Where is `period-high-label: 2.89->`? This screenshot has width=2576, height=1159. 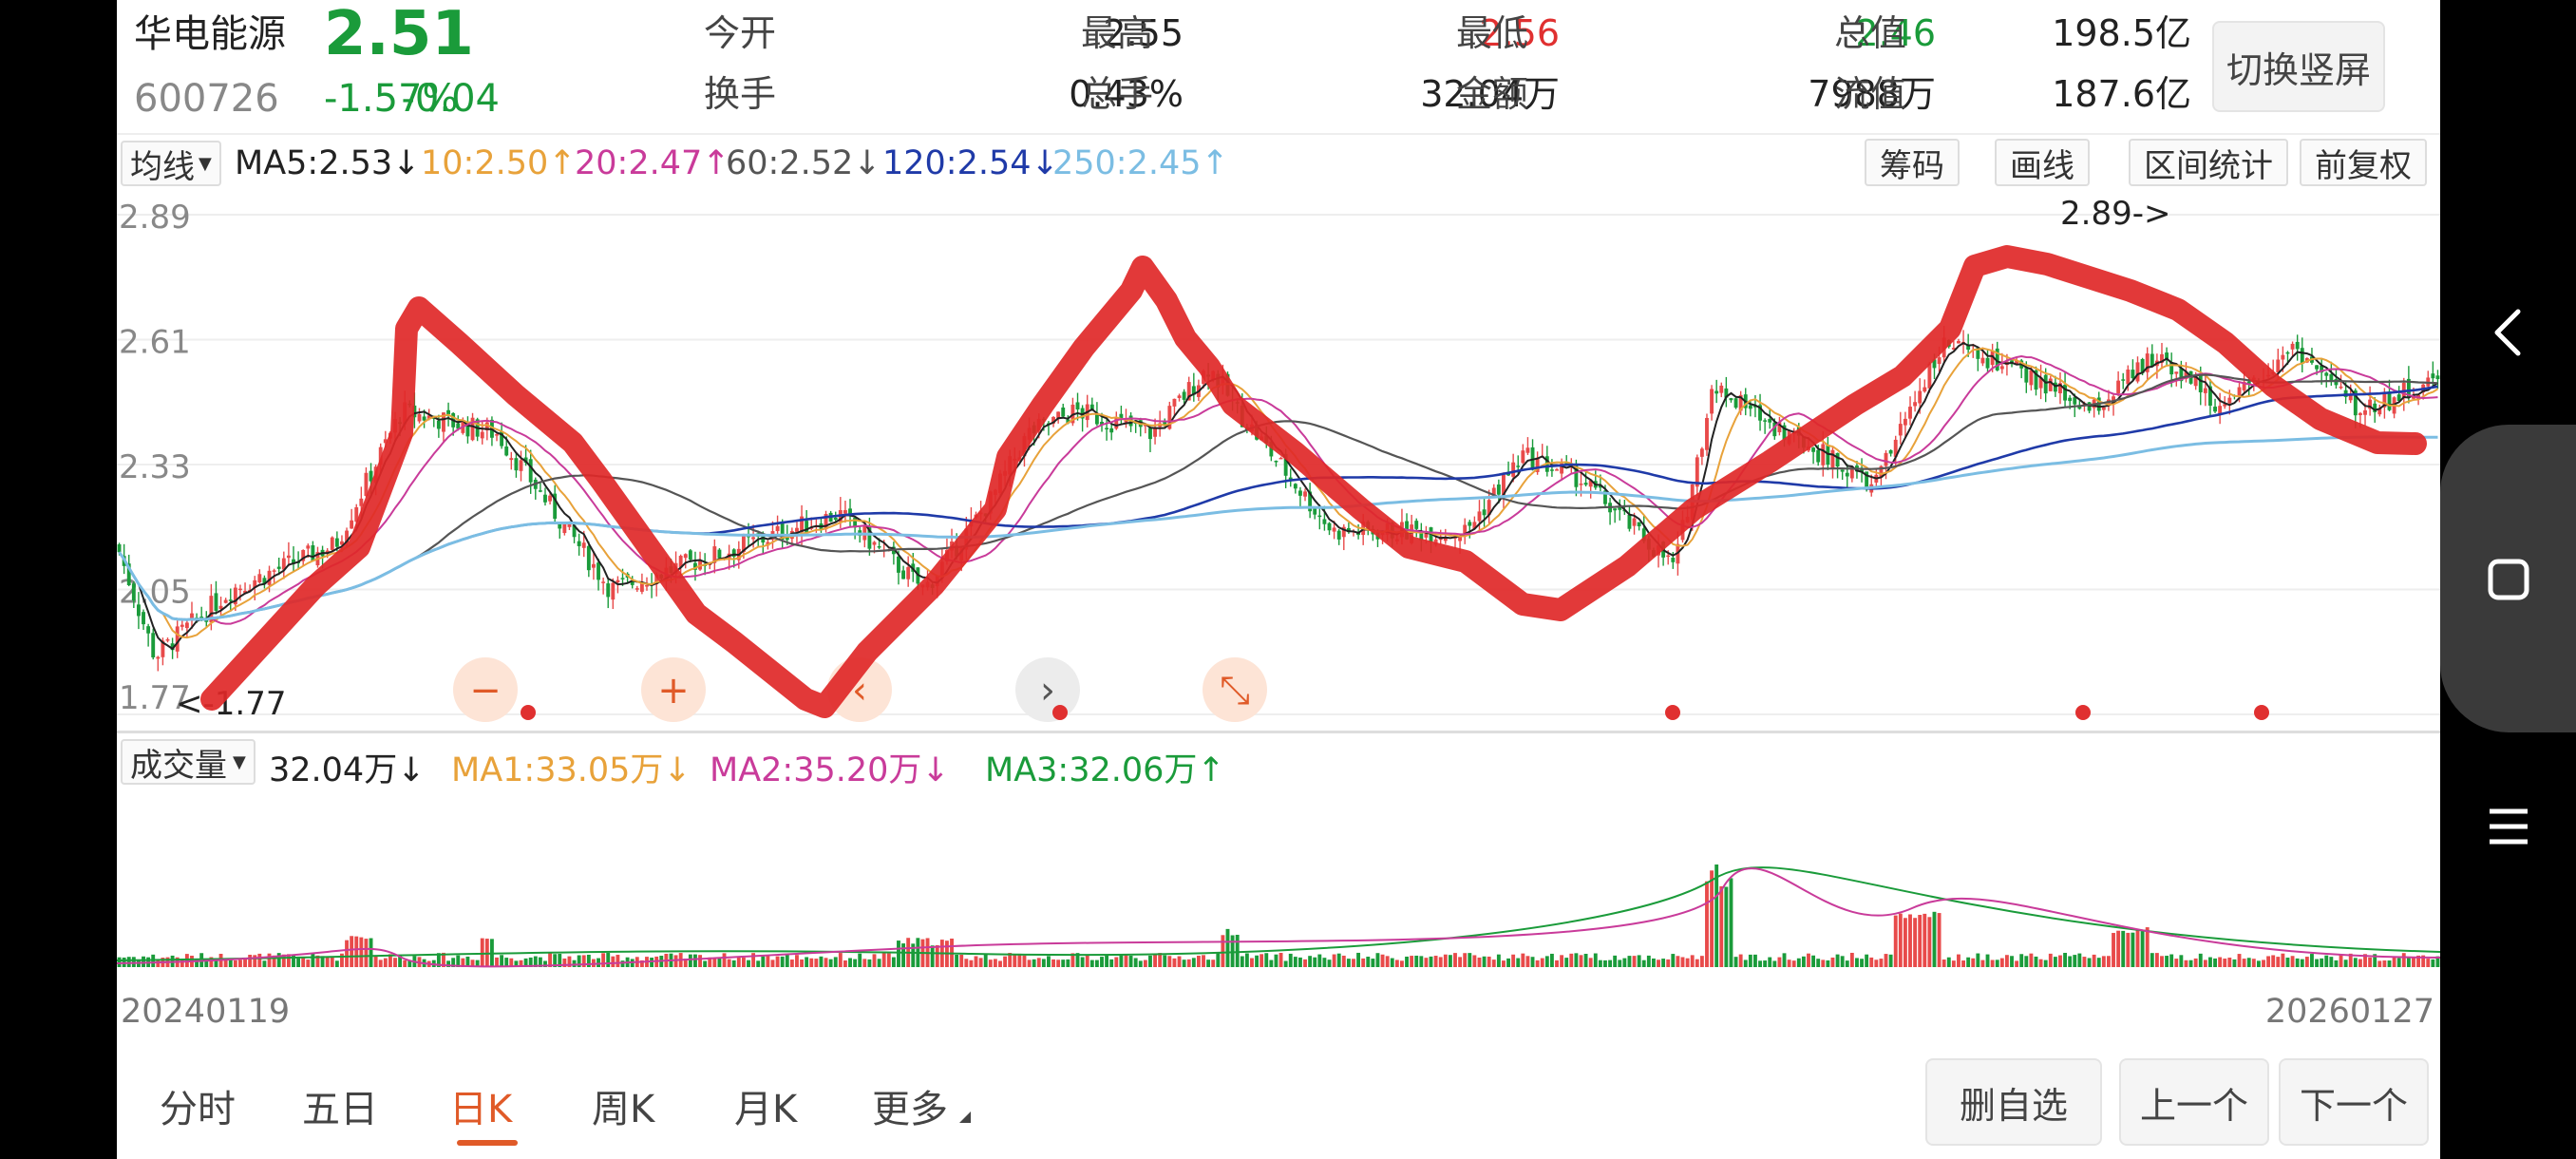 period-high-label: 2.89-> is located at coordinates (2115, 214).